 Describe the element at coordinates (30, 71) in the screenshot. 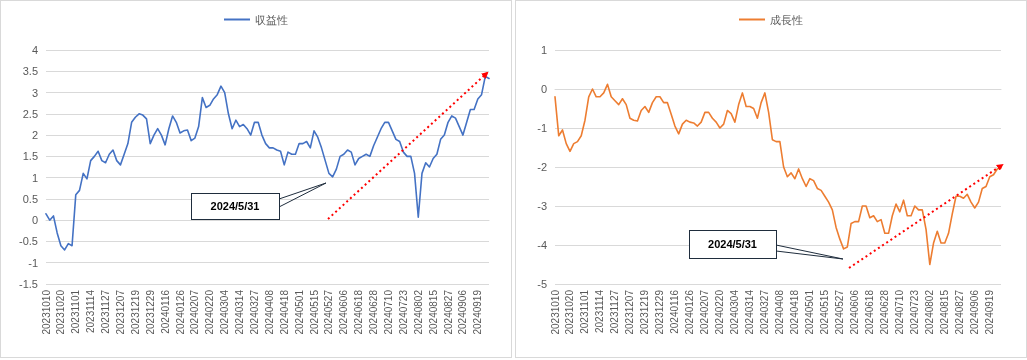

I see `y-tick-label: 3.5` at that location.